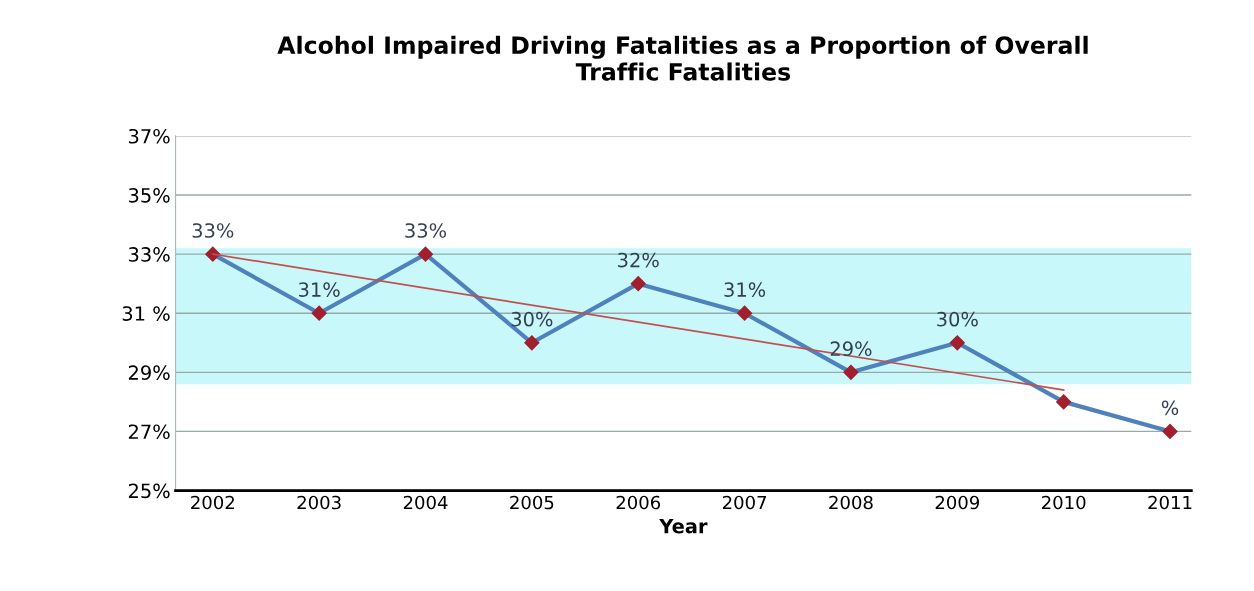 The image size is (1254, 591). Describe the element at coordinates (957, 502) in the screenshot. I see `x-tick-label: 2009` at that location.